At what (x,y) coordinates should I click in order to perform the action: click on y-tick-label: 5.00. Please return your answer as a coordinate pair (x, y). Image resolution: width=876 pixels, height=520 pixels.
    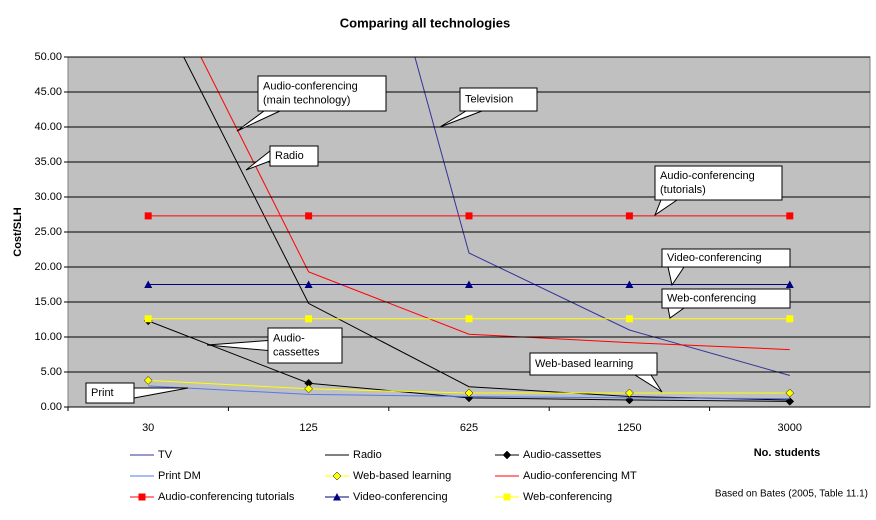
    Looking at the image, I should click on (51, 372).